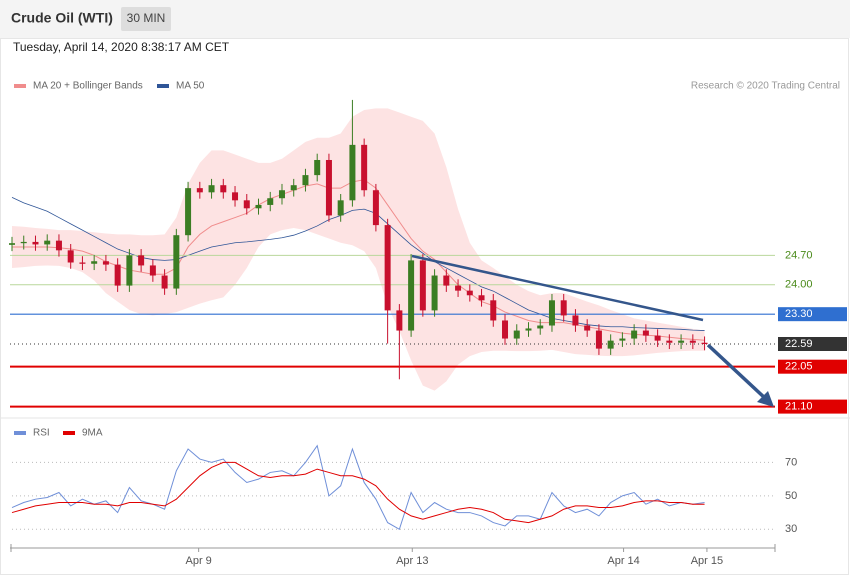 The height and width of the screenshot is (581, 850). I want to click on timestamp: Tuesday, April 14, 2020 8:38:17 AM CET, so click(121, 47).